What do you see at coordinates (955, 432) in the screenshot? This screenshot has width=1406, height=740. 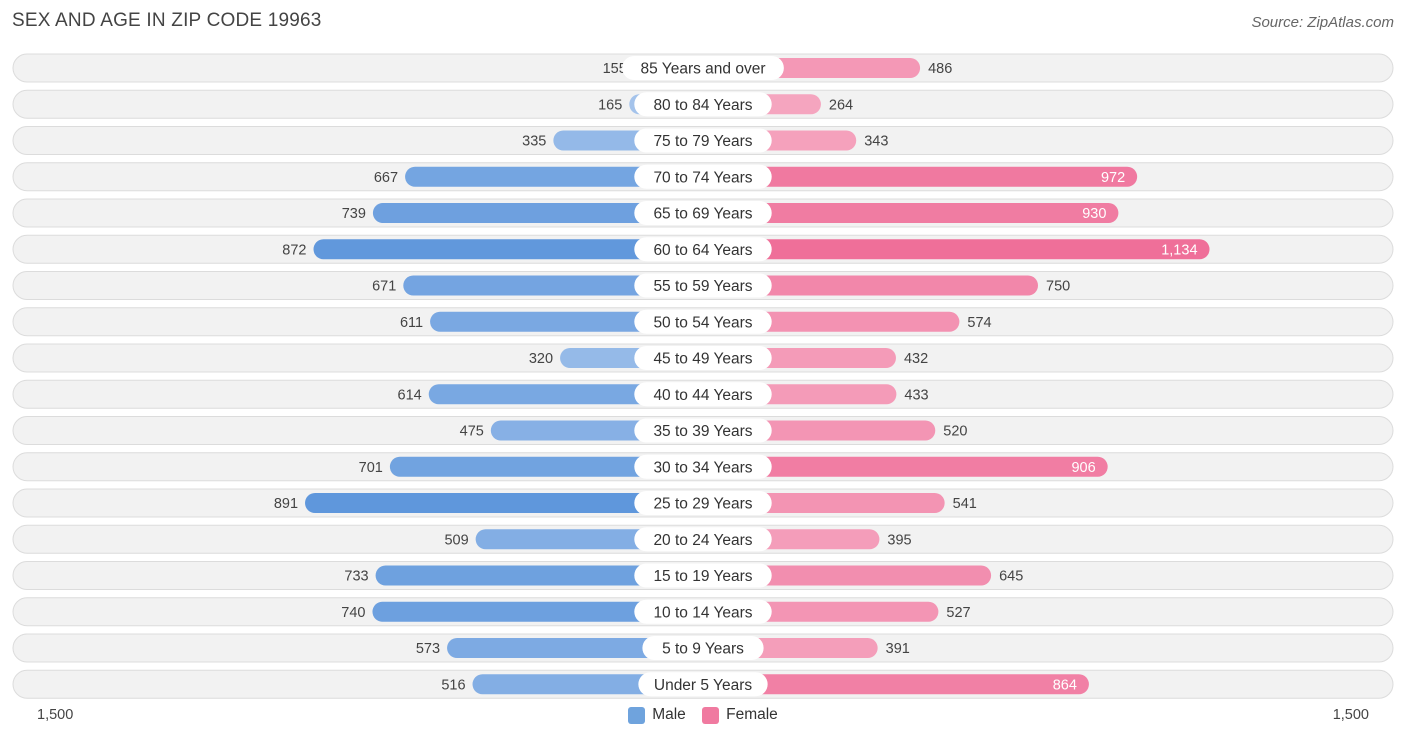 I see `value-label-female: 520` at bounding box center [955, 432].